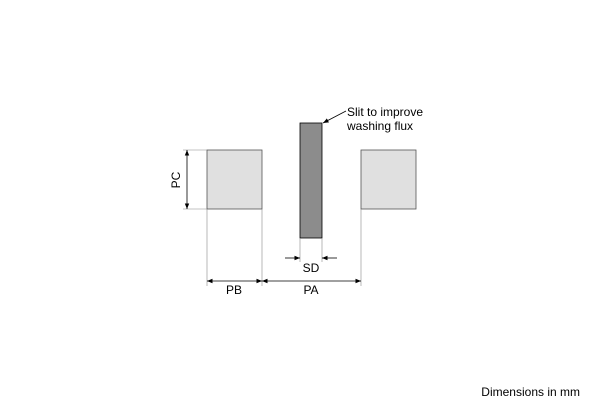 This screenshot has height=400, width=600. I want to click on pc-label: PC, so click(176, 179).